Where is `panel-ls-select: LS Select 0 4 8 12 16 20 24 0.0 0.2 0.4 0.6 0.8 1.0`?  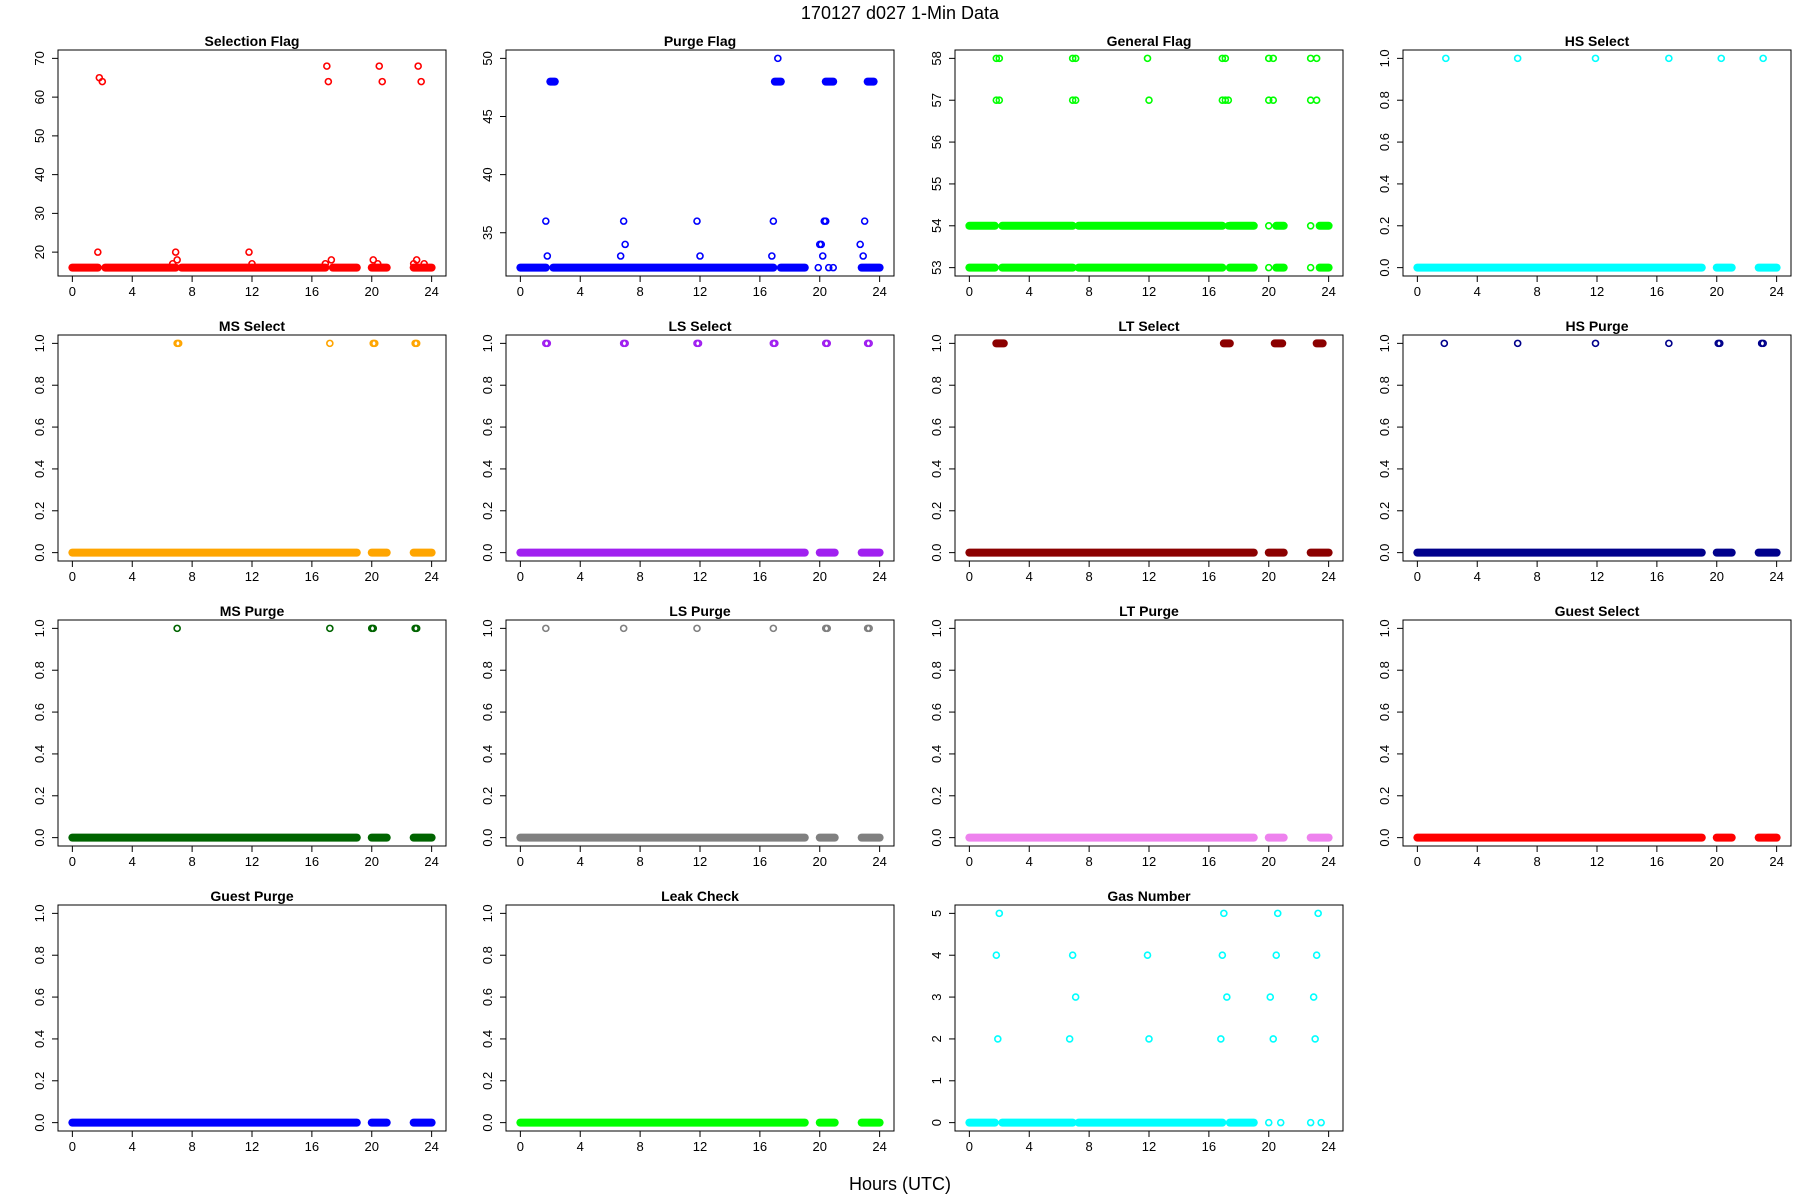
panel-ls-select: LS Select 0 4 8 12 16 20 24 0.0 0.2 0.4 0.6 0.8 1.0 is located at coordinates (687, 451).